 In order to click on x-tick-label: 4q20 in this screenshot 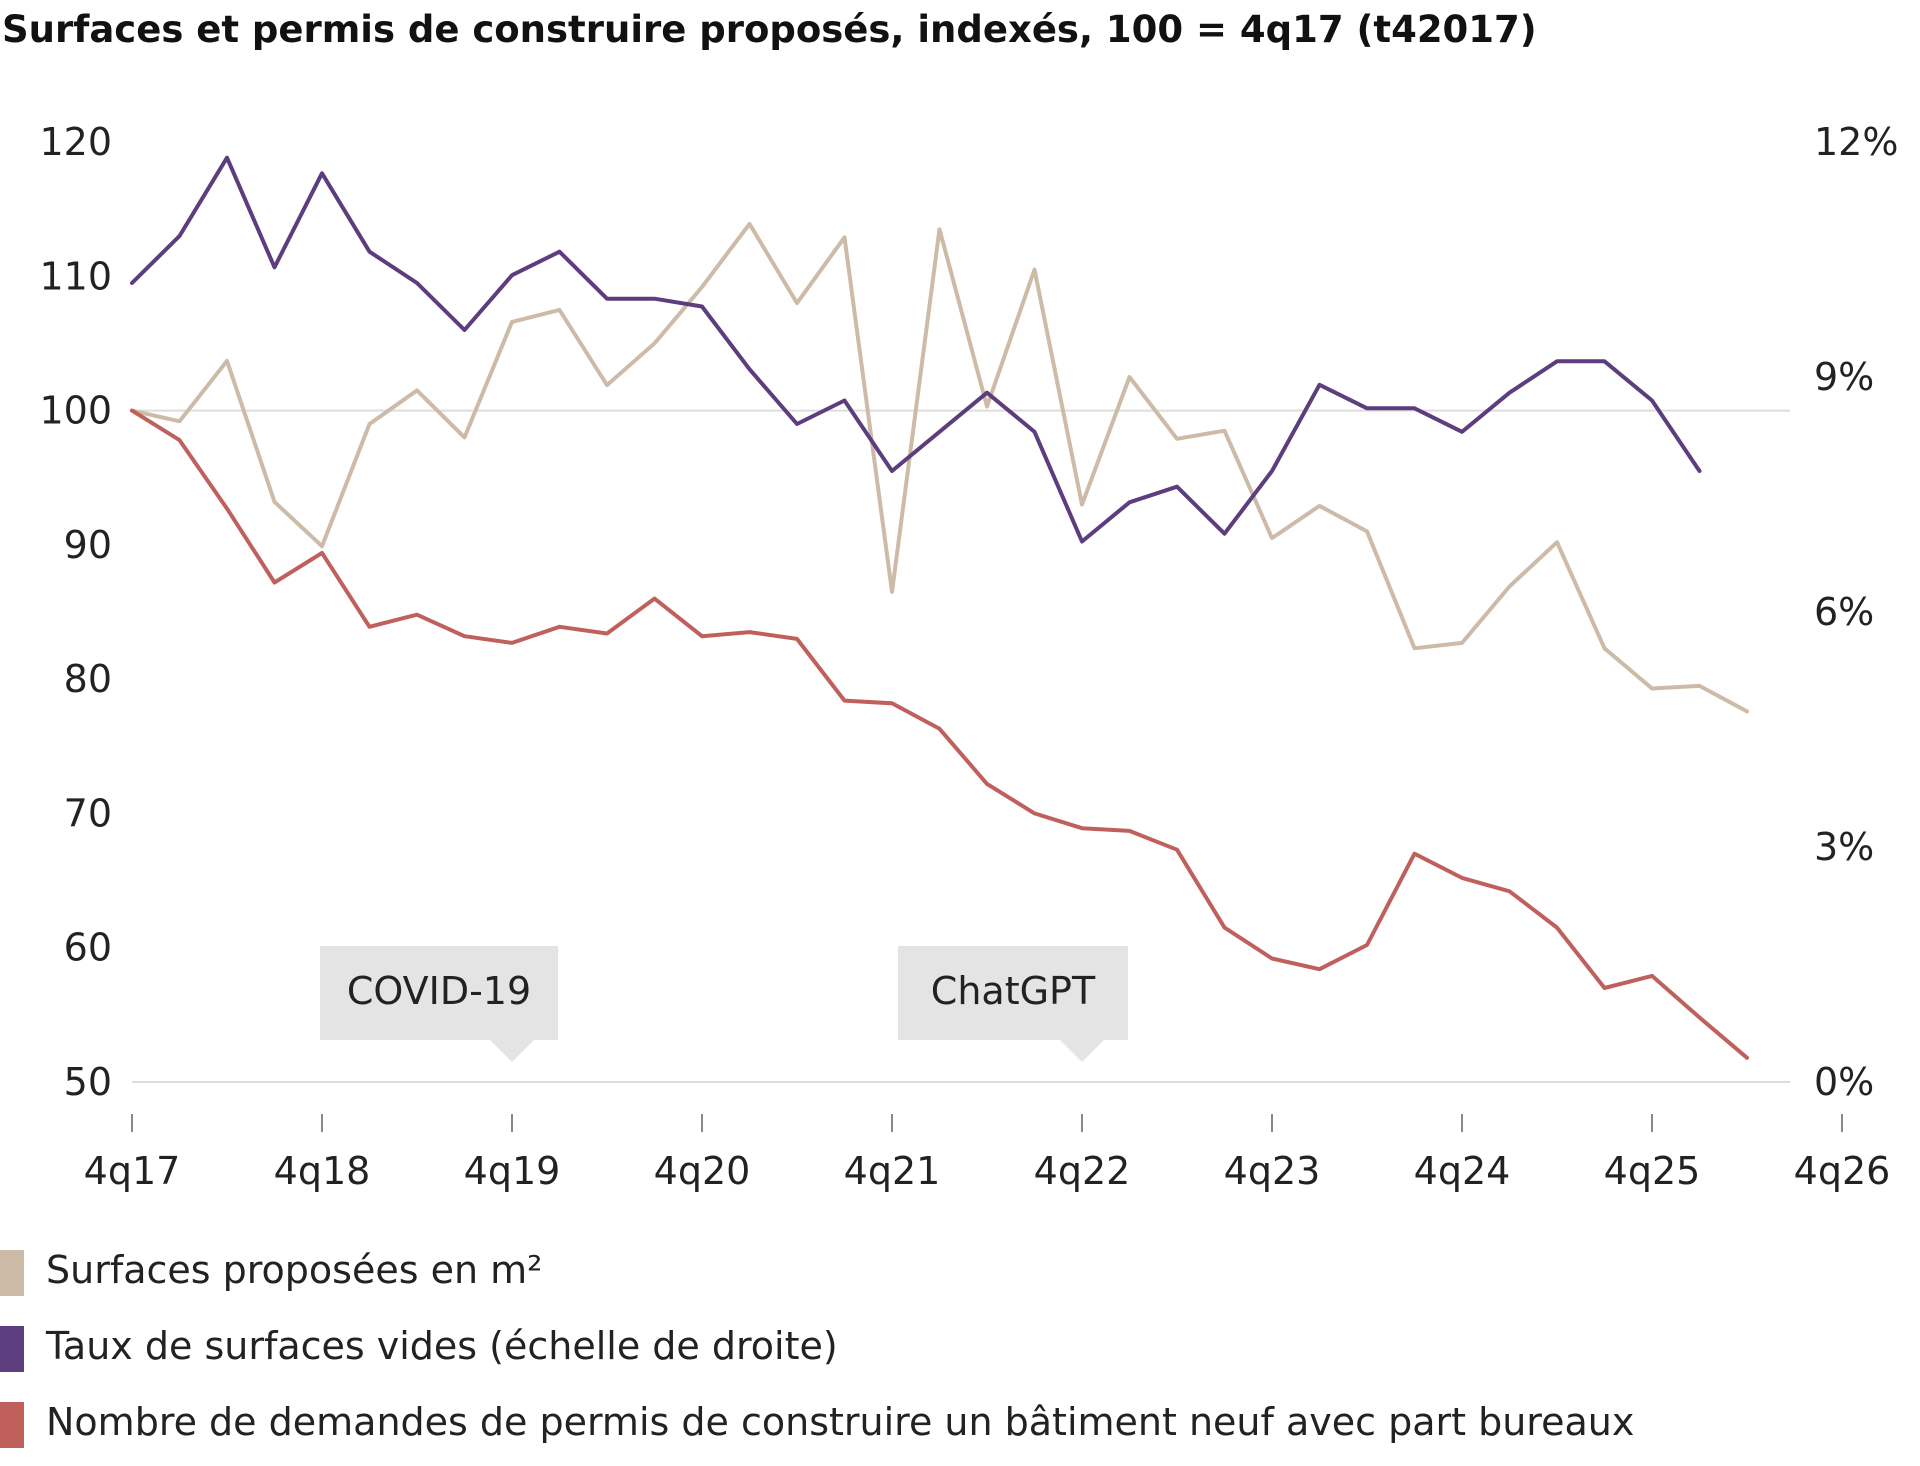, I will do `click(702, 1171)`.